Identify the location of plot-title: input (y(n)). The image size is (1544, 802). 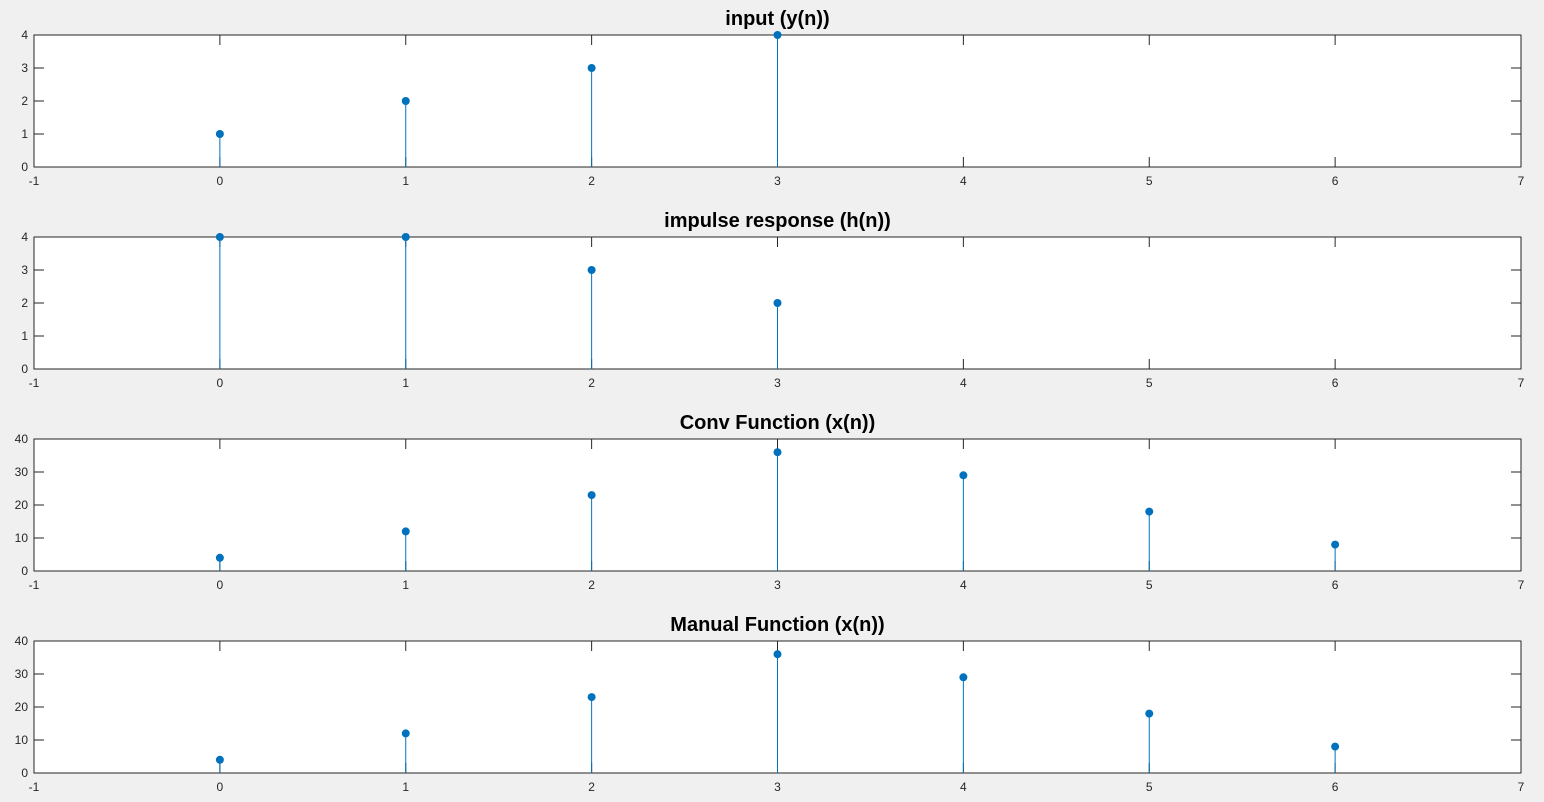
(777, 19).